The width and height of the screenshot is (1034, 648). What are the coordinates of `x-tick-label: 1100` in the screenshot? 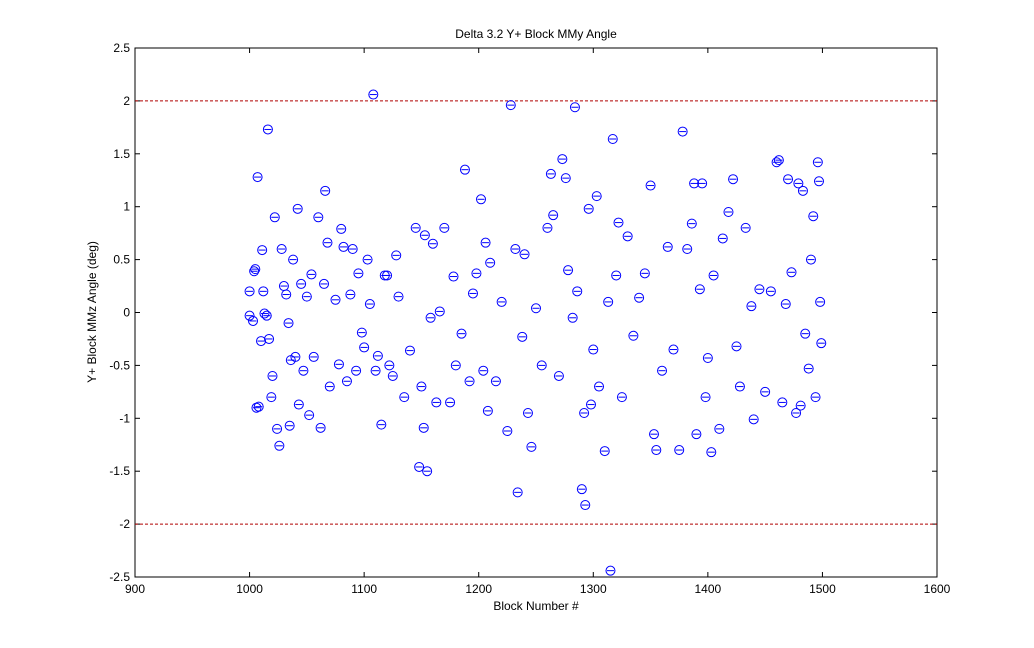 It's located at (364, 589).